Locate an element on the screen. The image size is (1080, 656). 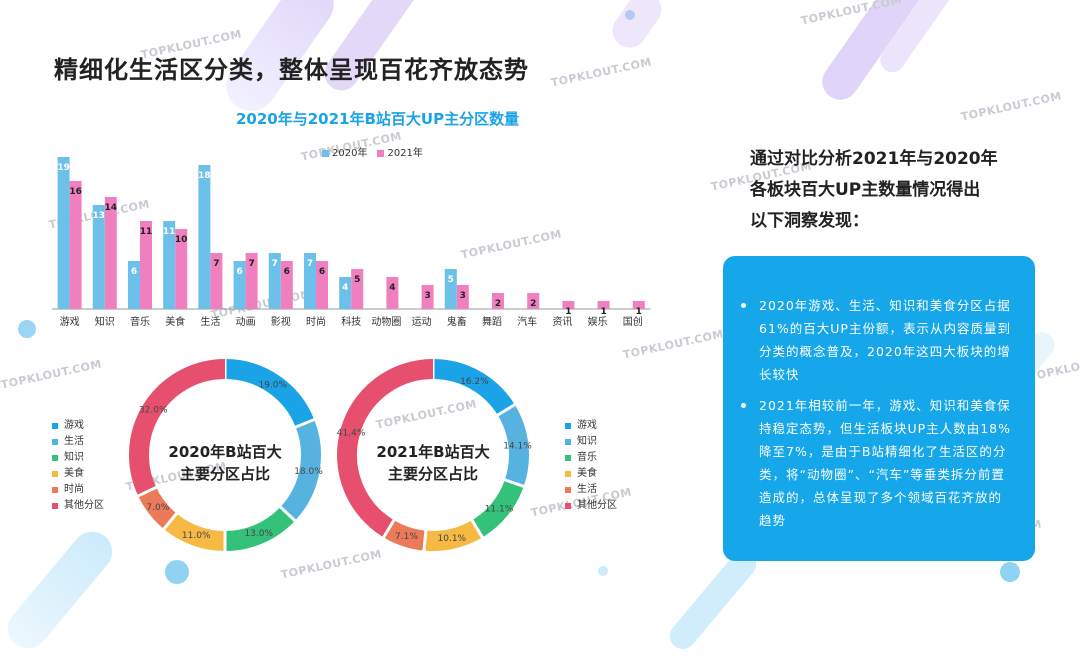
donut-2020-legend: 游戏生活知识美食时尚其他分区 is located at coordinates (78, 466).